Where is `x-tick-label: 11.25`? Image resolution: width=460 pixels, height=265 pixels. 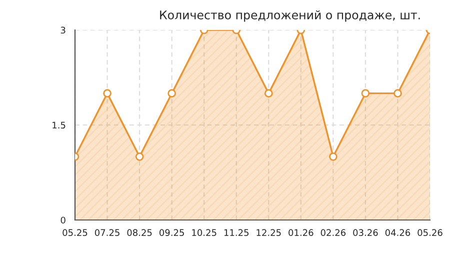 x-tick-label: 11.25 is located at coordinates (236, 232).